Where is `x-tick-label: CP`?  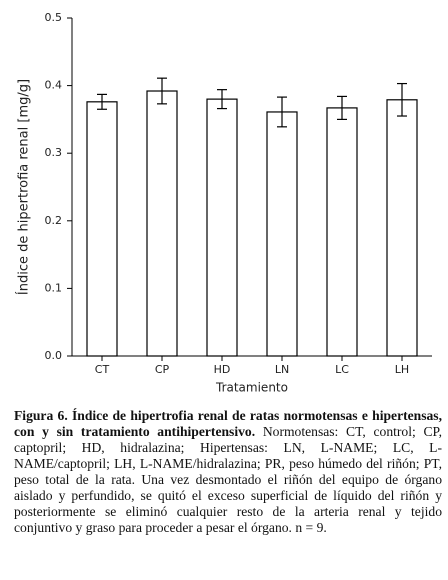 x-tick-label: CP is located at coordinates (162, 369).